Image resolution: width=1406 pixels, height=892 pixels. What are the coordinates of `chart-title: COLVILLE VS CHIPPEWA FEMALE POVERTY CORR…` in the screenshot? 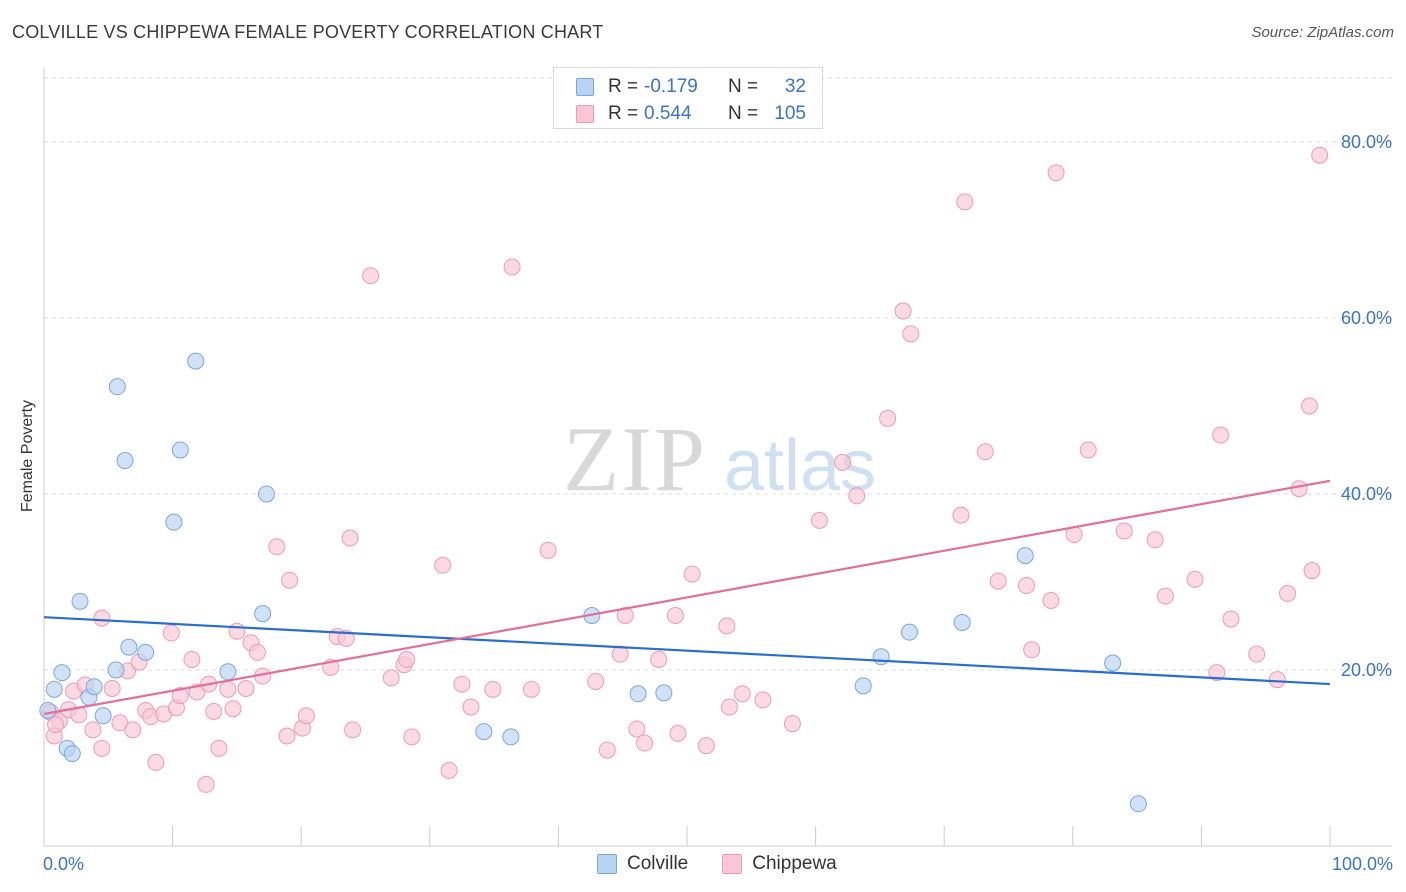 It's located at (308, 32).